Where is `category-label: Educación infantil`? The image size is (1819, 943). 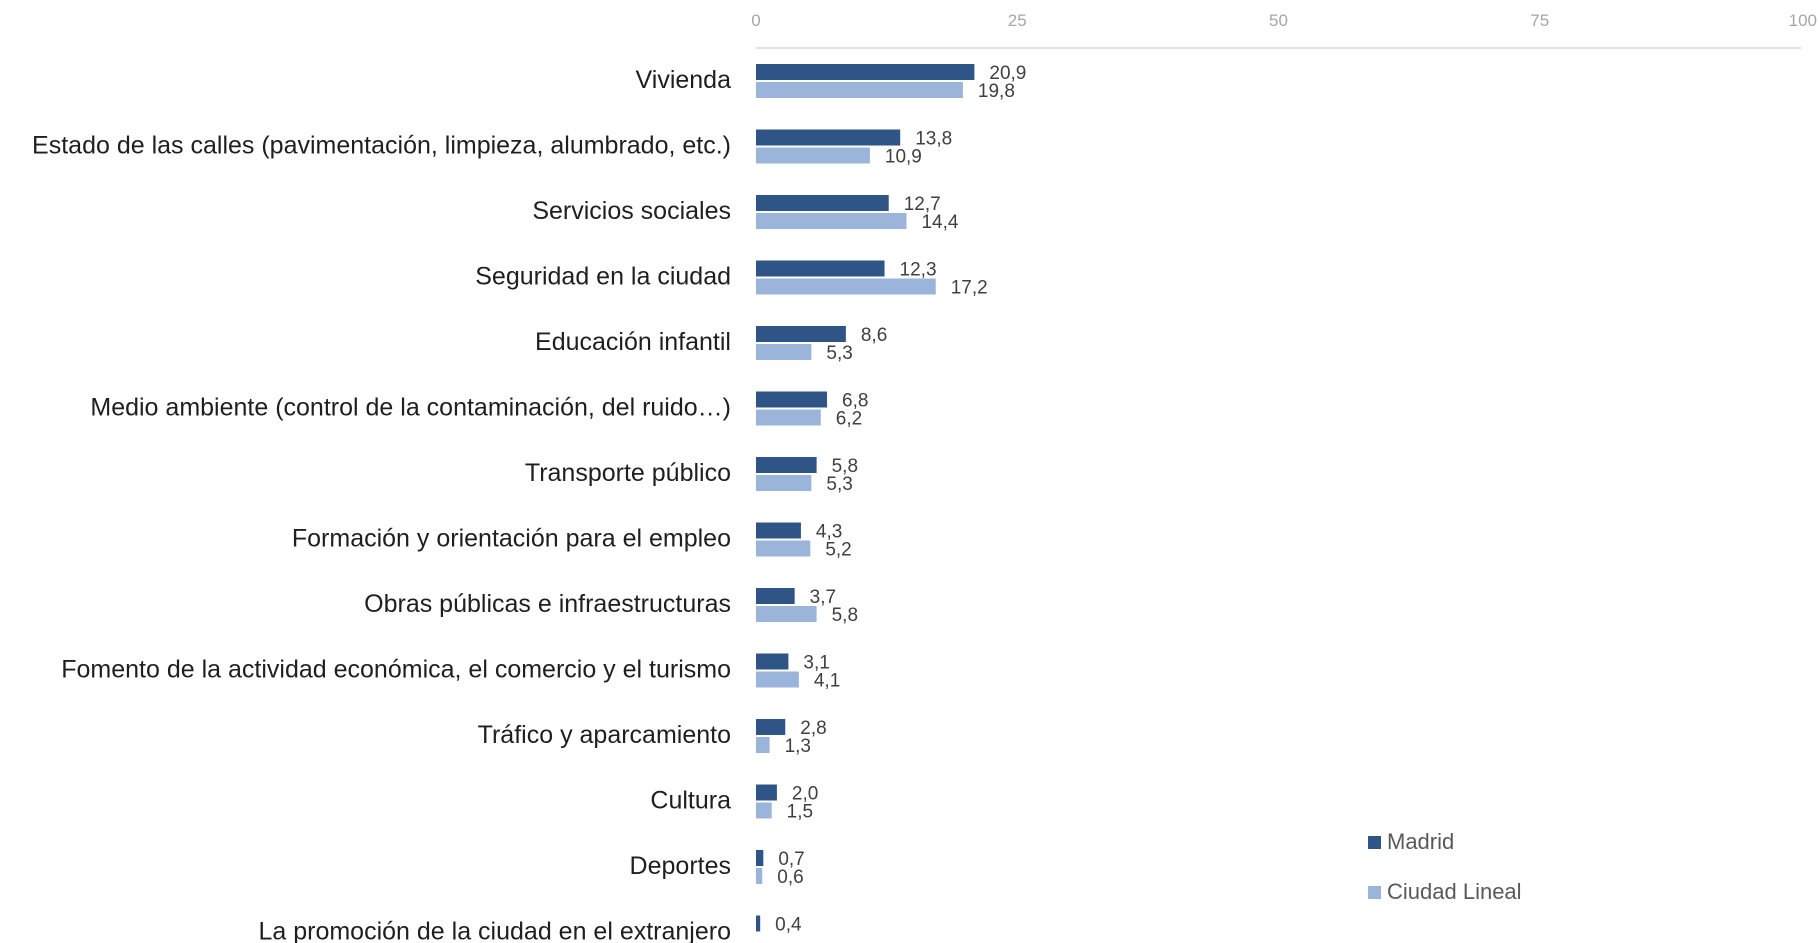 category-label: Educación infantil is located at coordinates (633, 342).